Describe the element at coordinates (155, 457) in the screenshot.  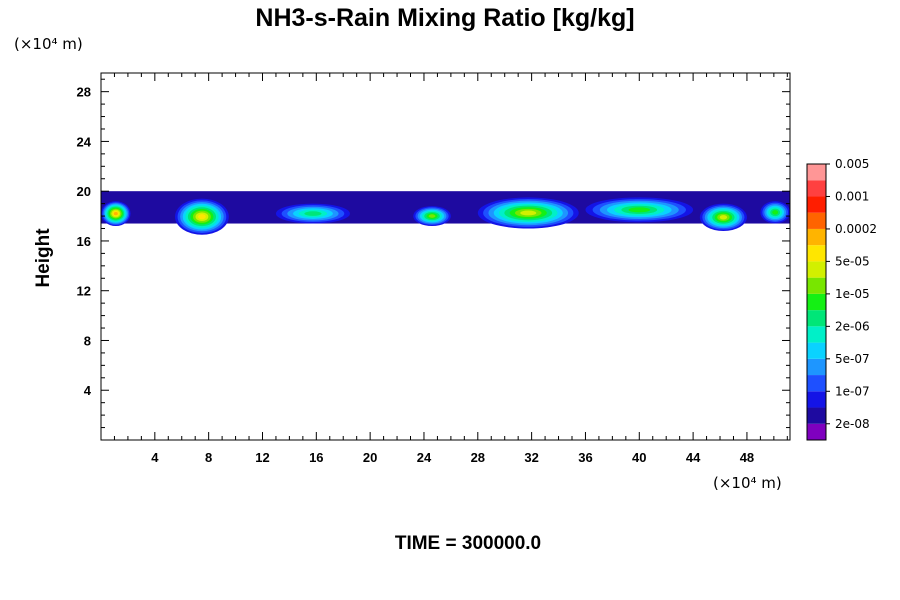
I see `x-tick-label: 4` at that location.